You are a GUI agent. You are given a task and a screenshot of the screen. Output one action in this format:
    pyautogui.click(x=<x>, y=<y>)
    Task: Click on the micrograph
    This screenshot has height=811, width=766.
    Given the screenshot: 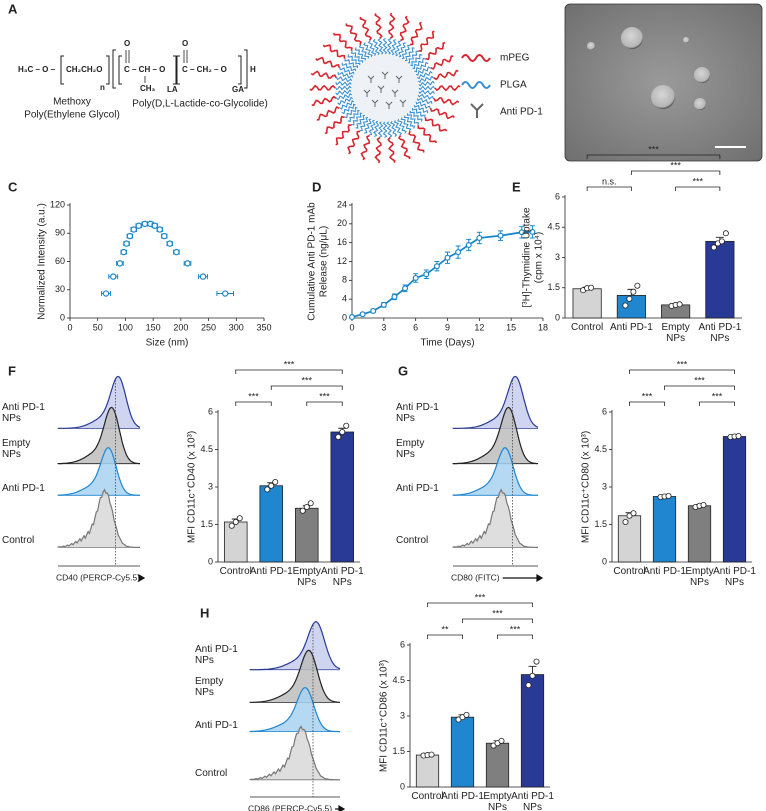 What is the action you would take?
    pyautogui.click(x=663, y=82)
    